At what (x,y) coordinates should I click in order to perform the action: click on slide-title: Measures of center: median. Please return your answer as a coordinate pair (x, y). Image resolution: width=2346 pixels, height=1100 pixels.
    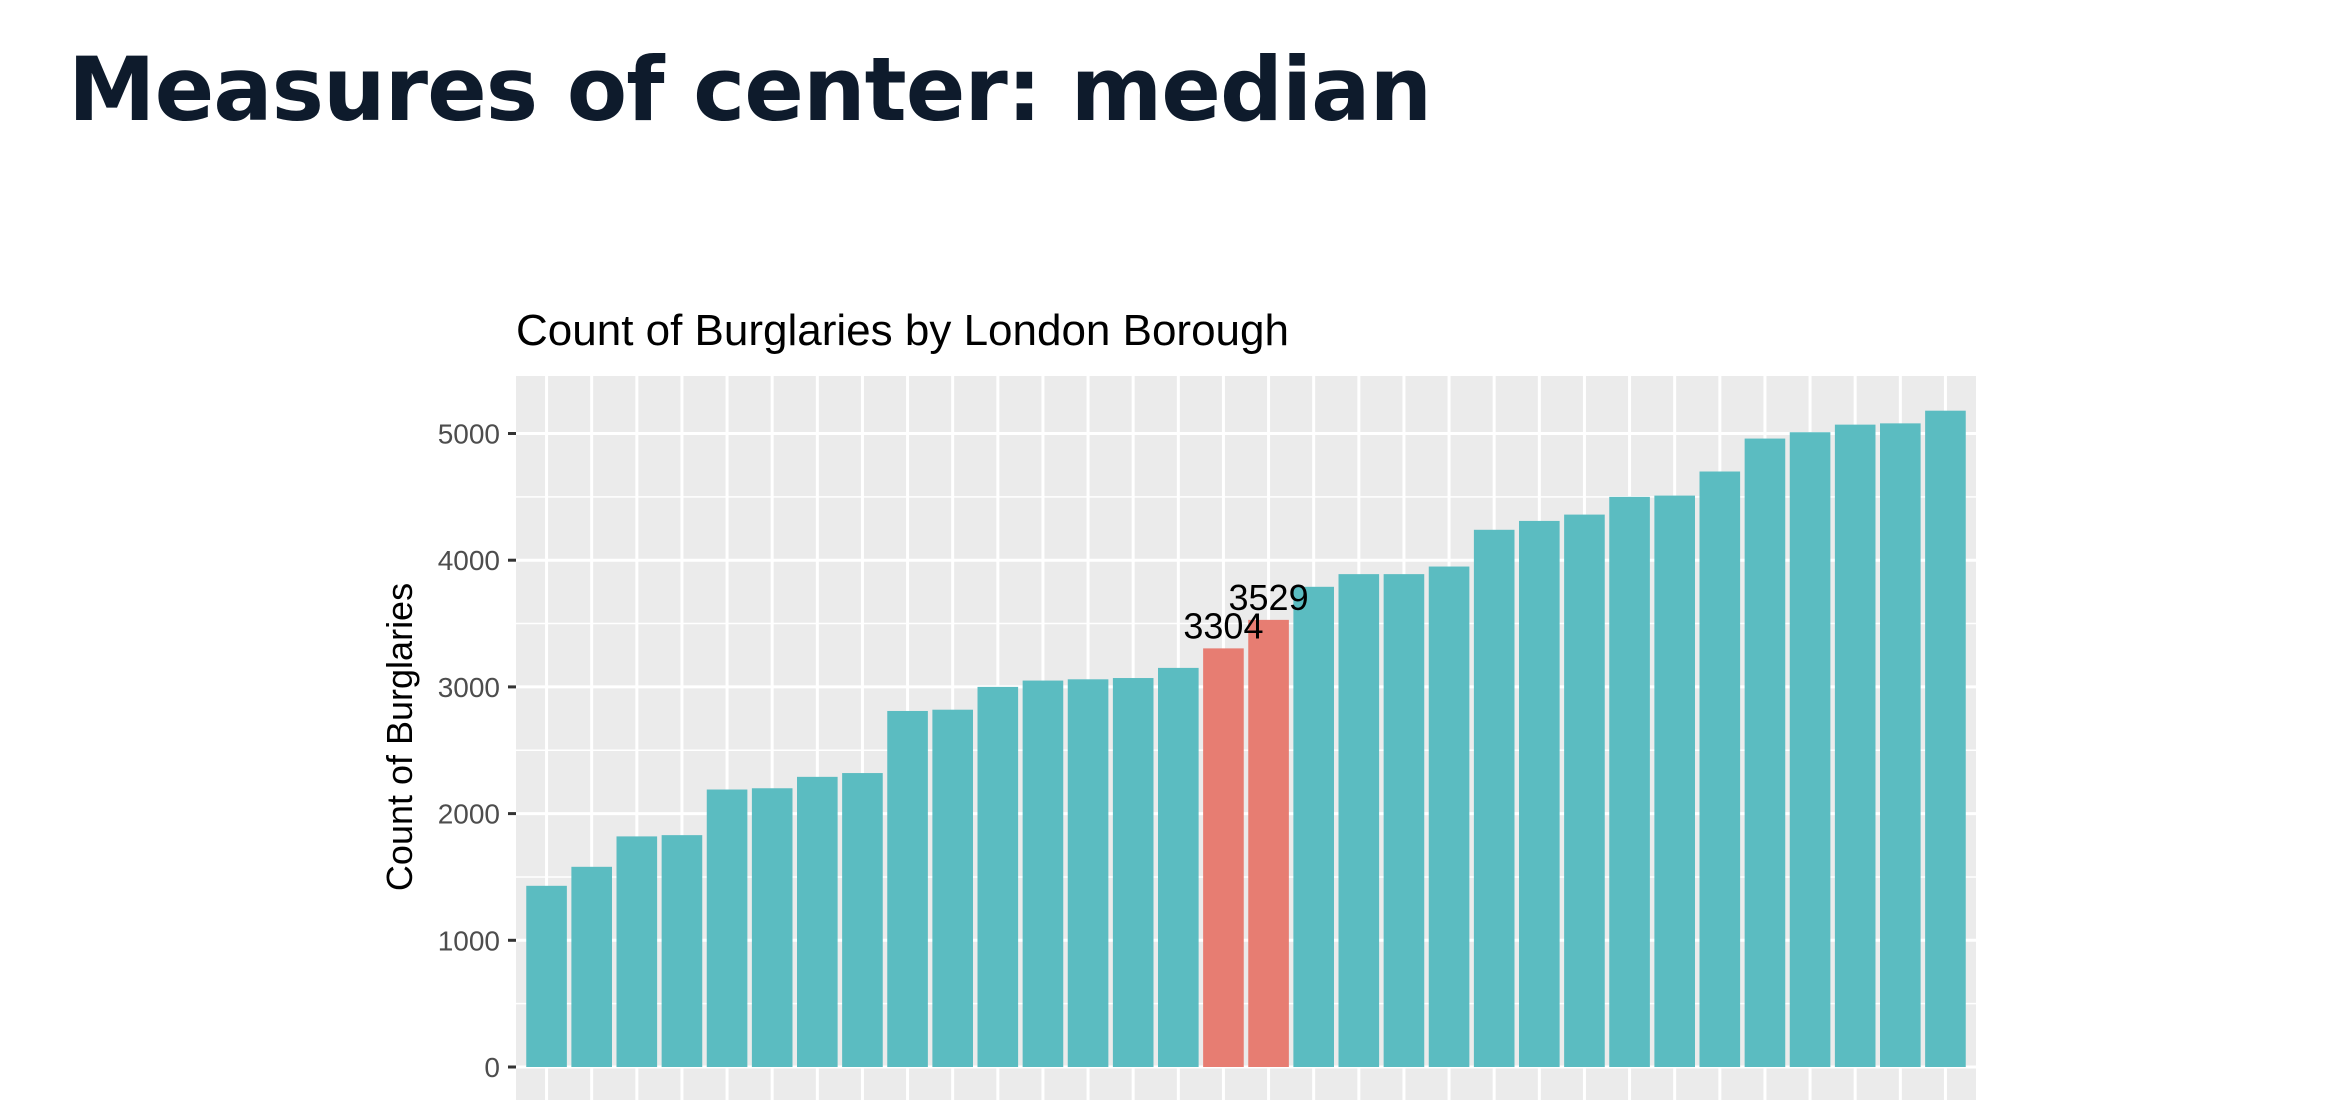
    Looking at the image, I should click on (750, 89).